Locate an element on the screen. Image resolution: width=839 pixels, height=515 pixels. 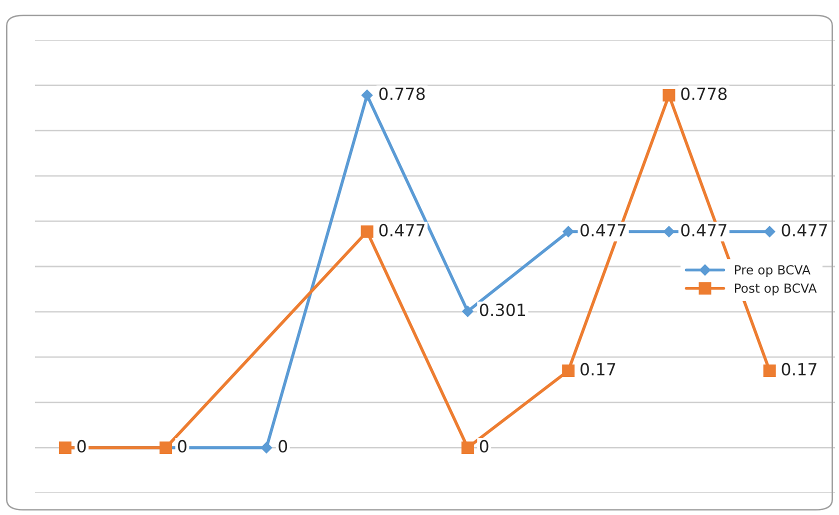
data-label: 0.301 is located at coordinates (502, 310).